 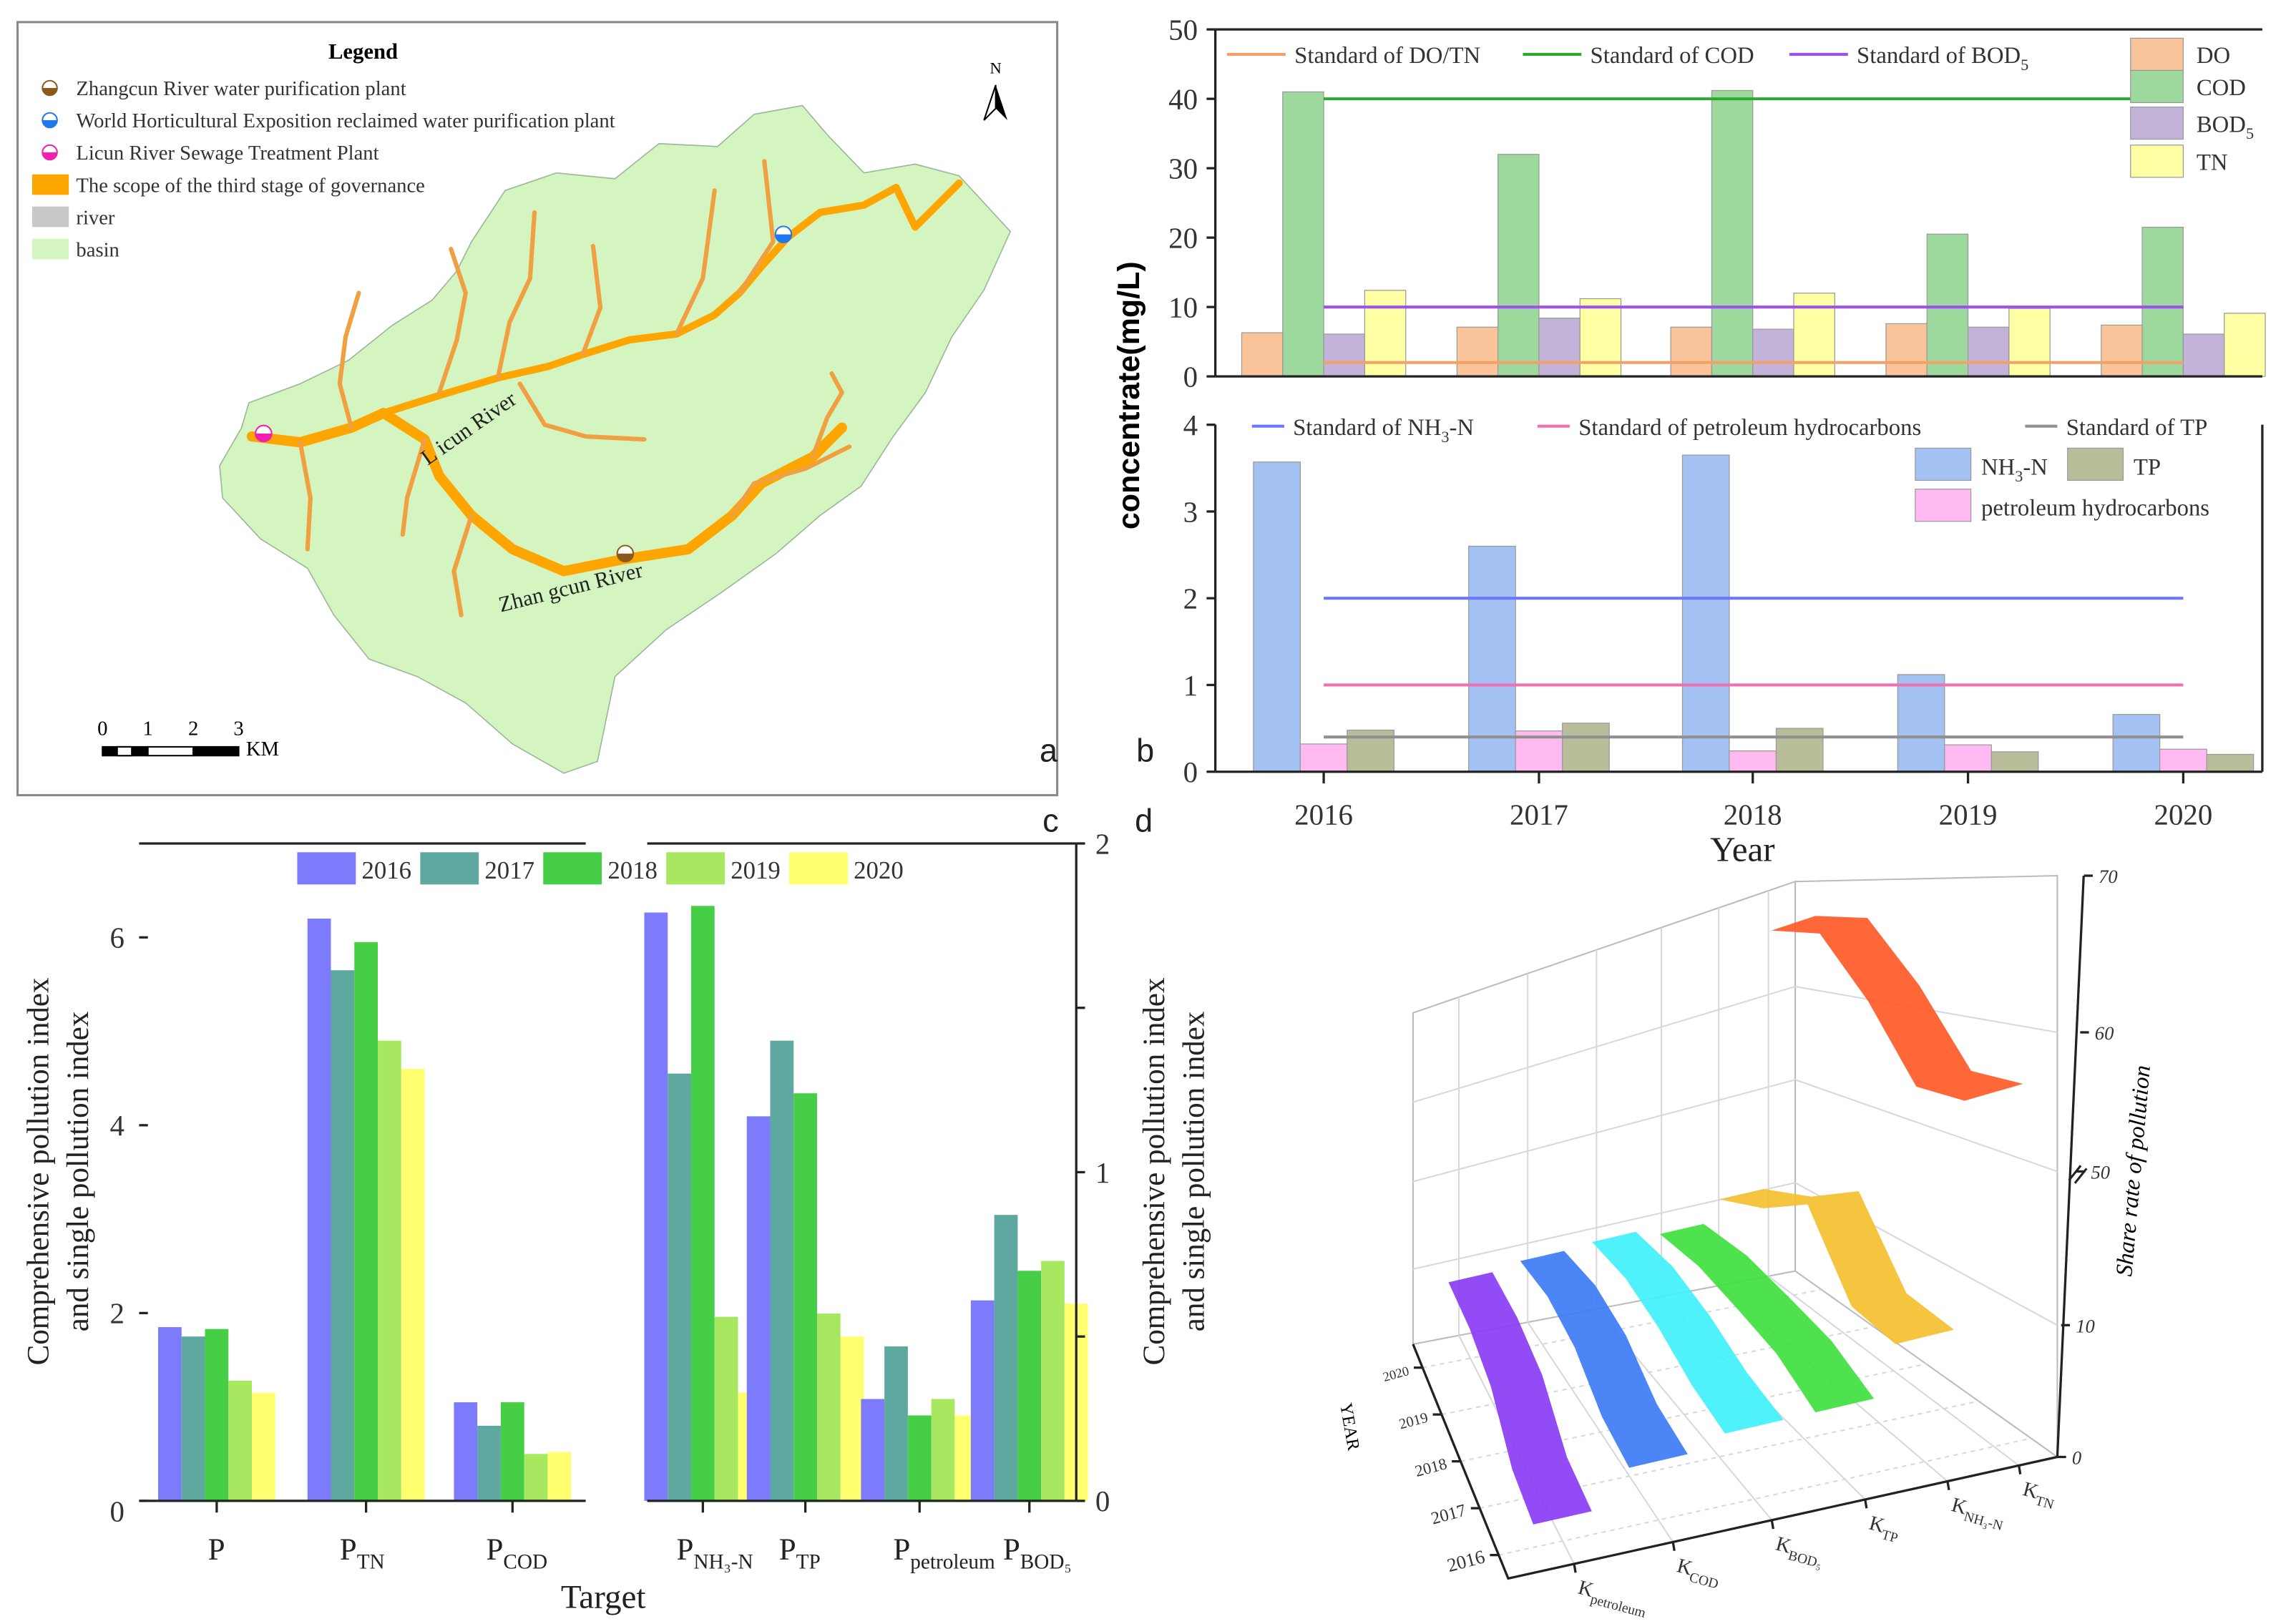 What do you see at coordinates (263, 437) in the screenshot?
I see `plant-marker-fill` at bounding box center [263, 437].